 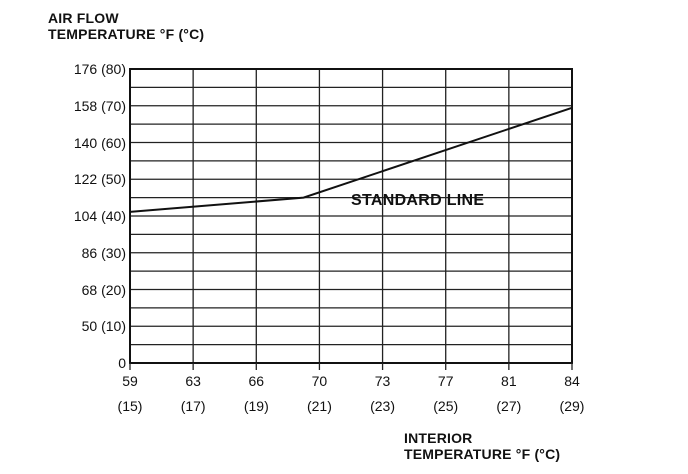 I want to click on x-tick-label-f: 73, so click(x=382, y=381).